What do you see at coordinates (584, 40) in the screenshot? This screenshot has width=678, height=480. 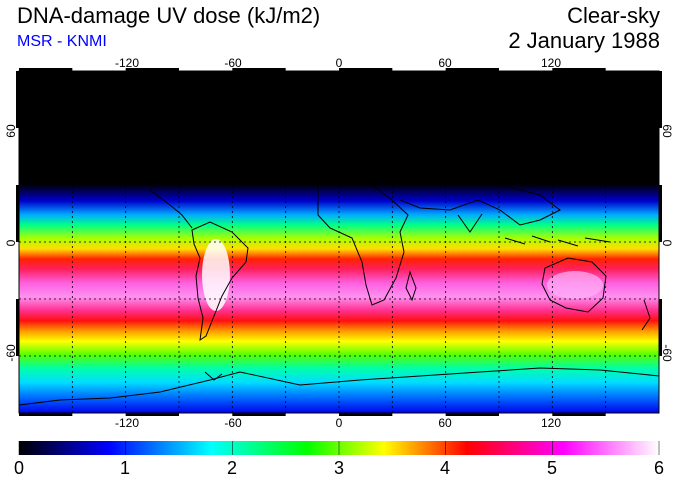 I see `map-date: 2 January 1988` at bounding box center [584, 40].